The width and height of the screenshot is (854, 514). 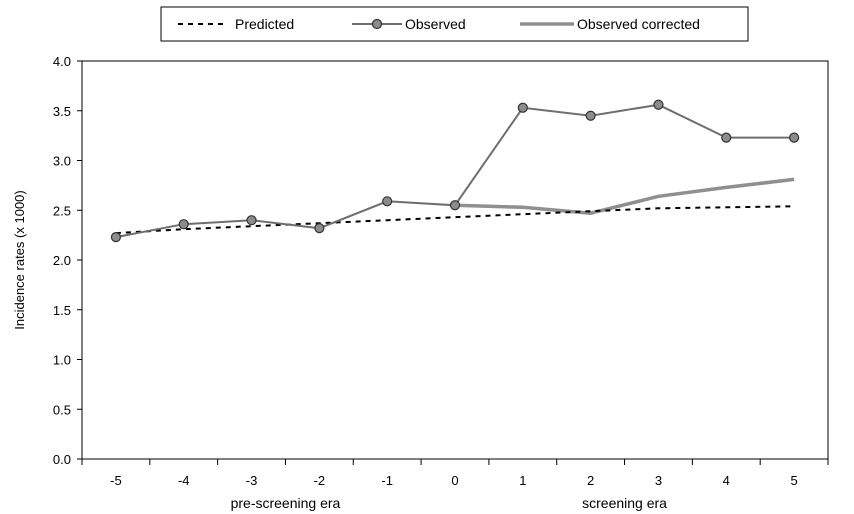 I want to click on x-axis: -5 -4 -3 -2 -1 0 1 2 3 4 5, so click(x=455, y=473).